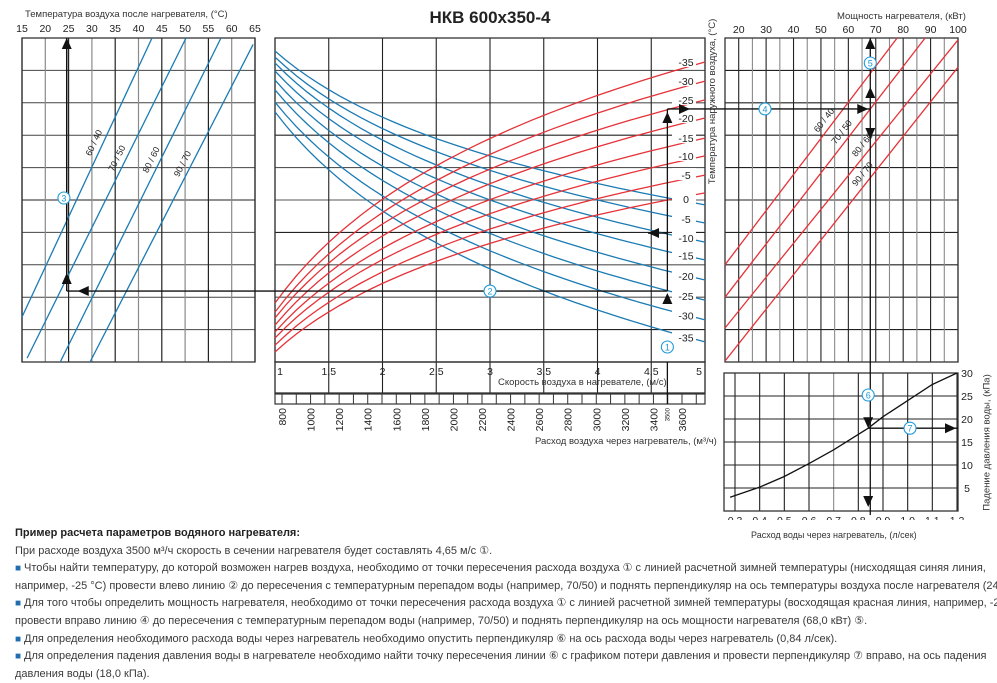 The width and height of the screenshot is (997, 683). Describe the element at coordinates (232, 29) in the screenshot. I see `outlet-temp-tick-label: 60` at that location.